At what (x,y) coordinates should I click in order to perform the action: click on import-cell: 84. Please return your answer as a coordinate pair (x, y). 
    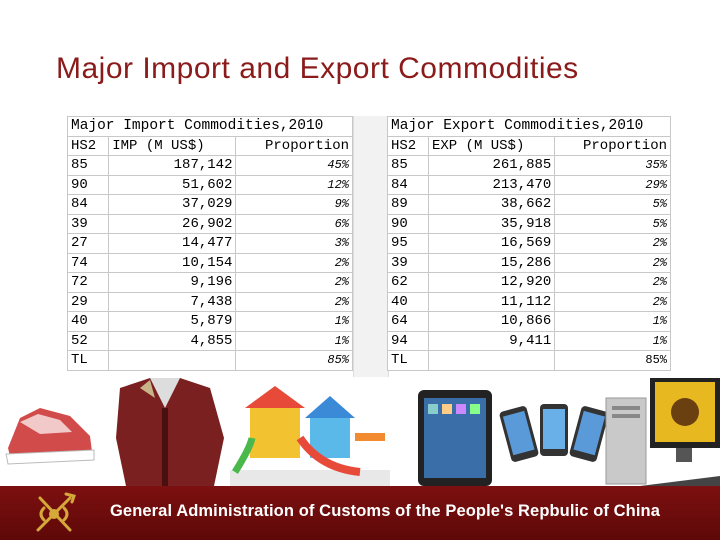
    Looking at the image, I should click on (88, 204).